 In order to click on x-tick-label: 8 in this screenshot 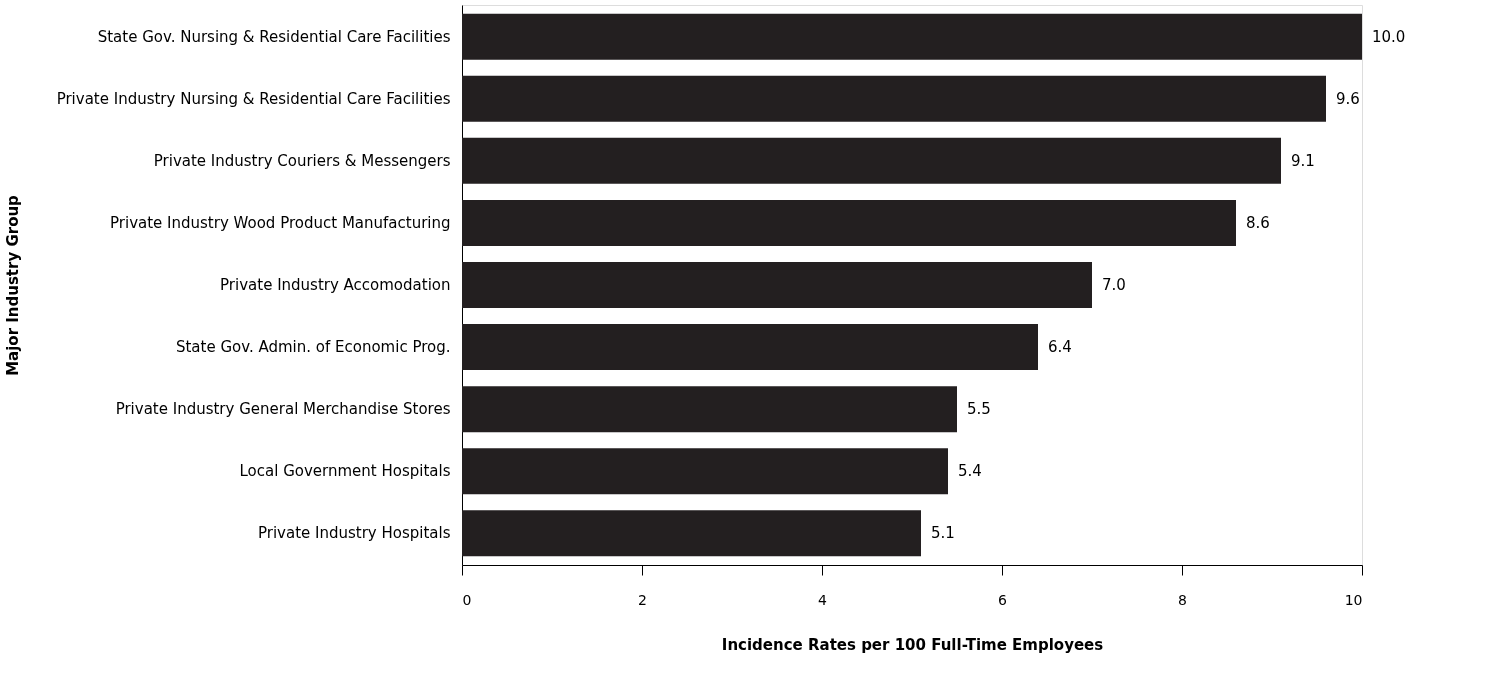, I will do `click(1182, 599)`.